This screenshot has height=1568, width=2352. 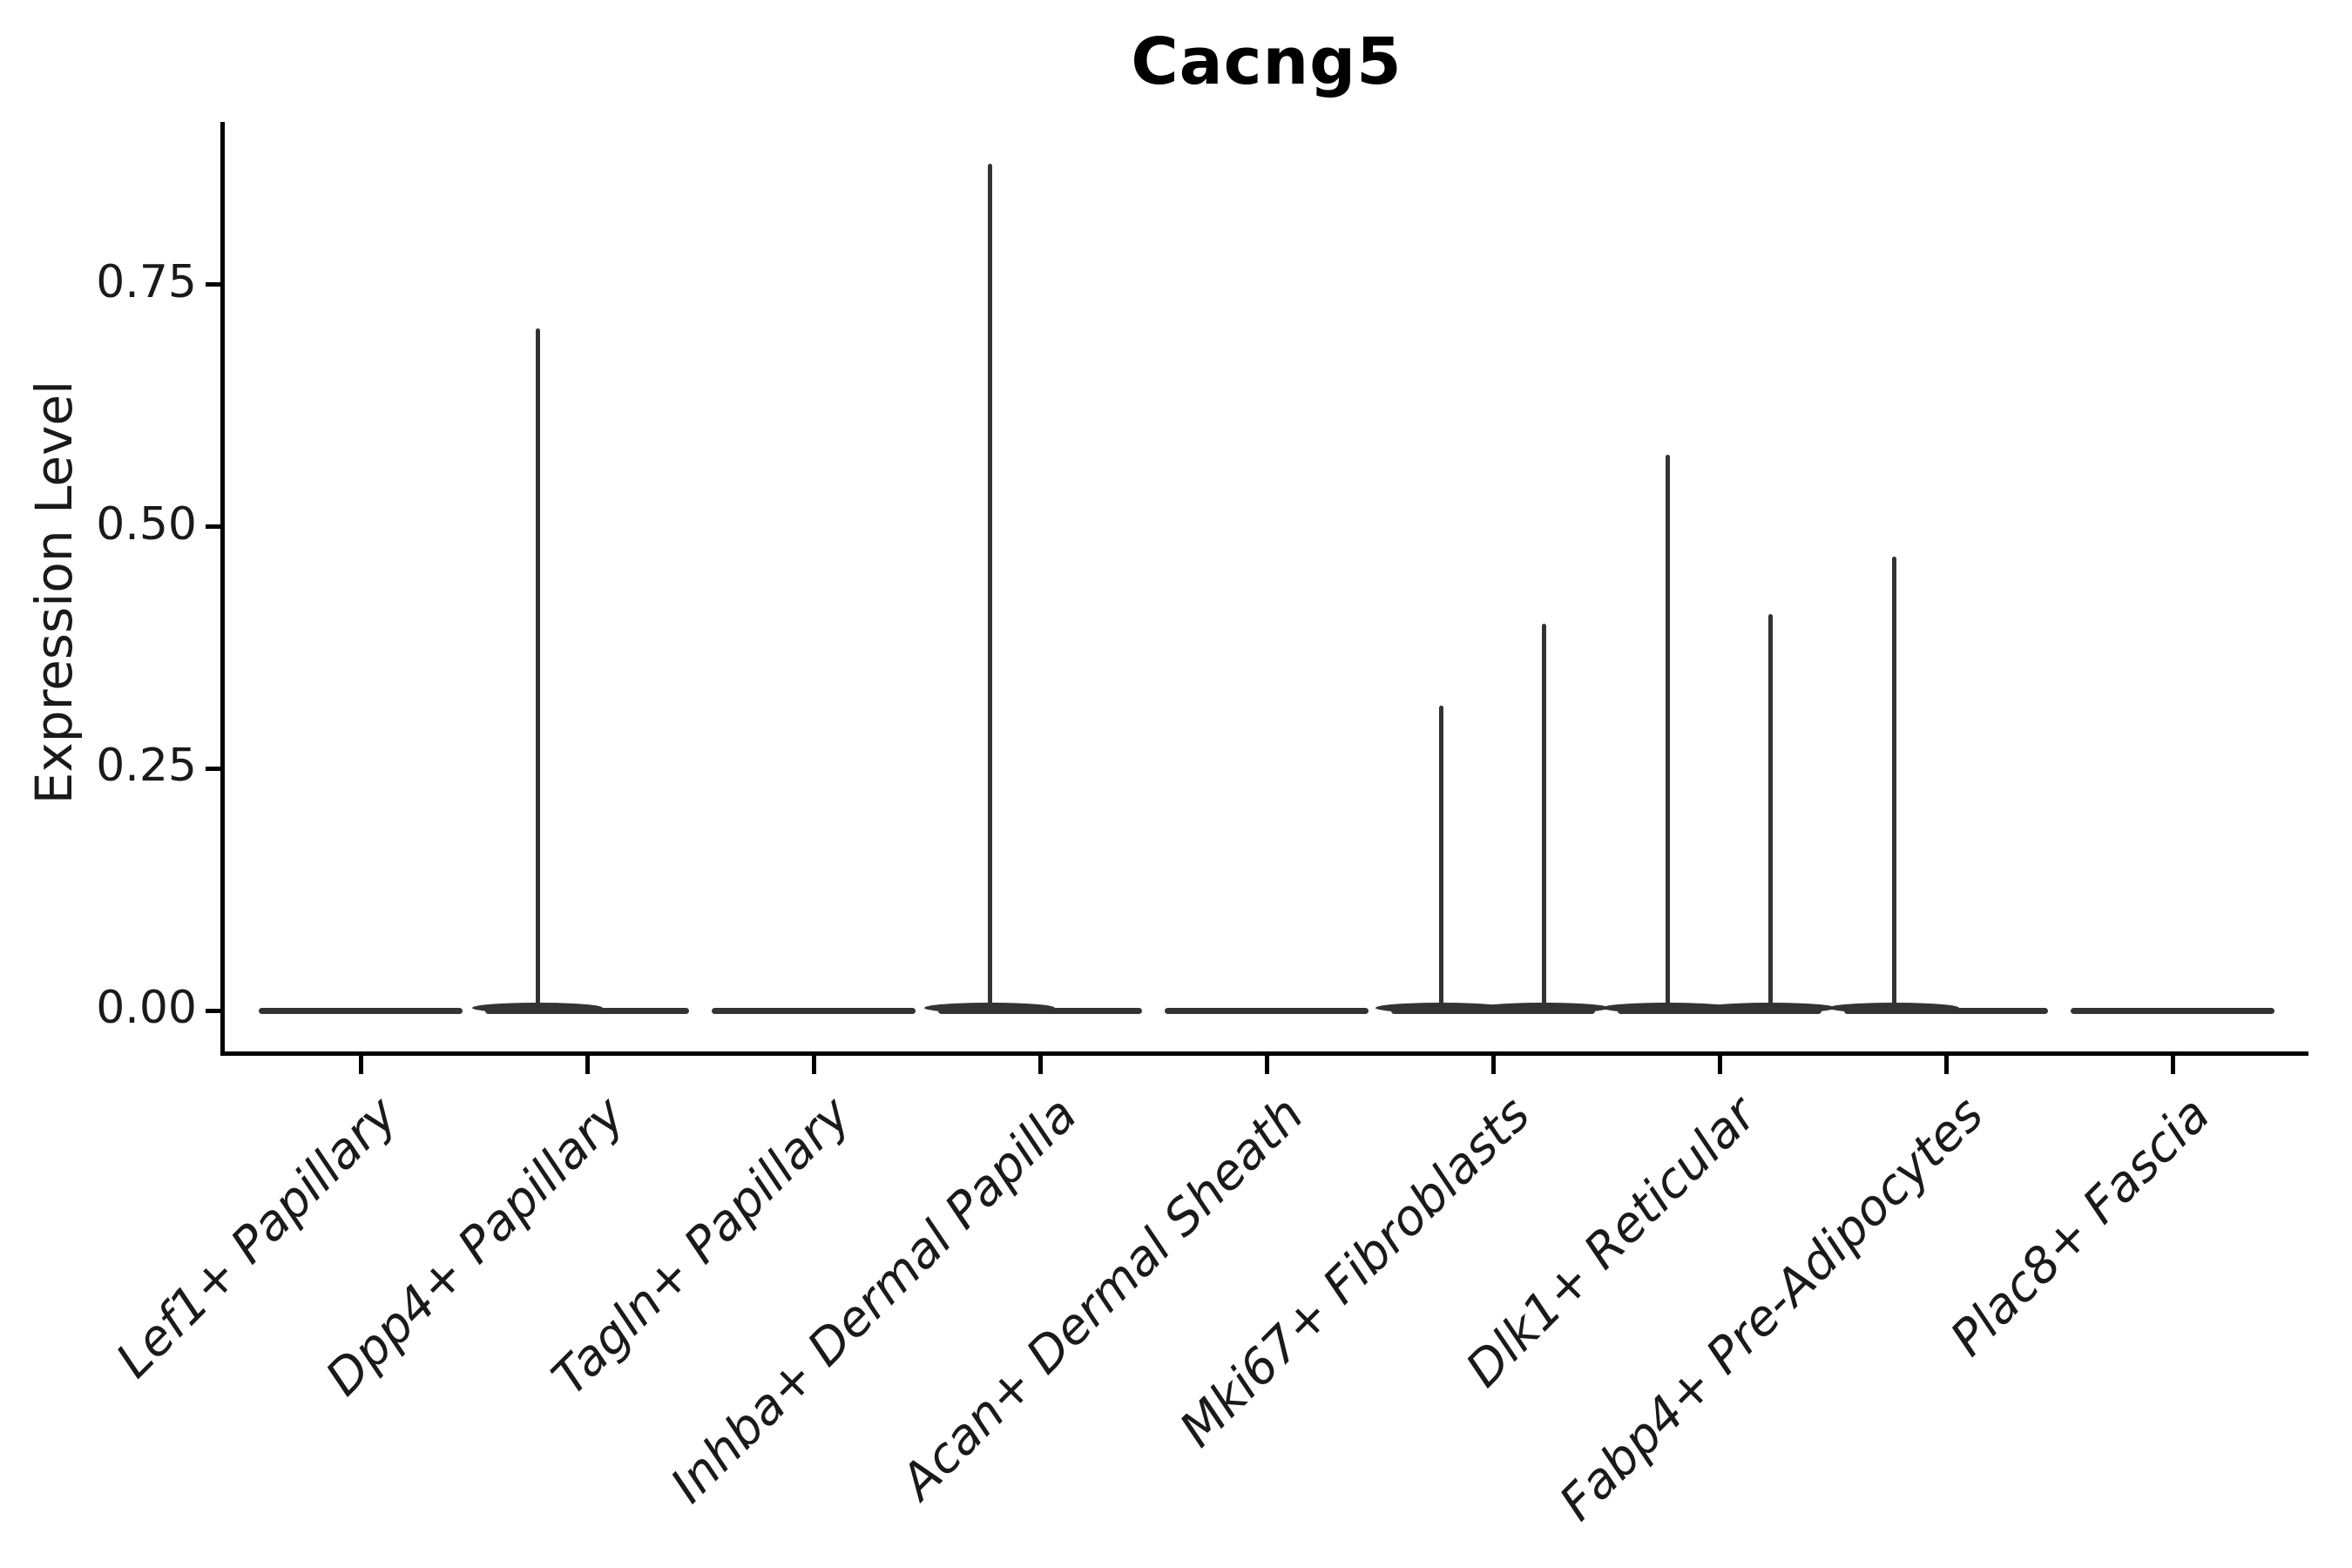 I want to click on y-axis-line, so click(x=222, y=589).